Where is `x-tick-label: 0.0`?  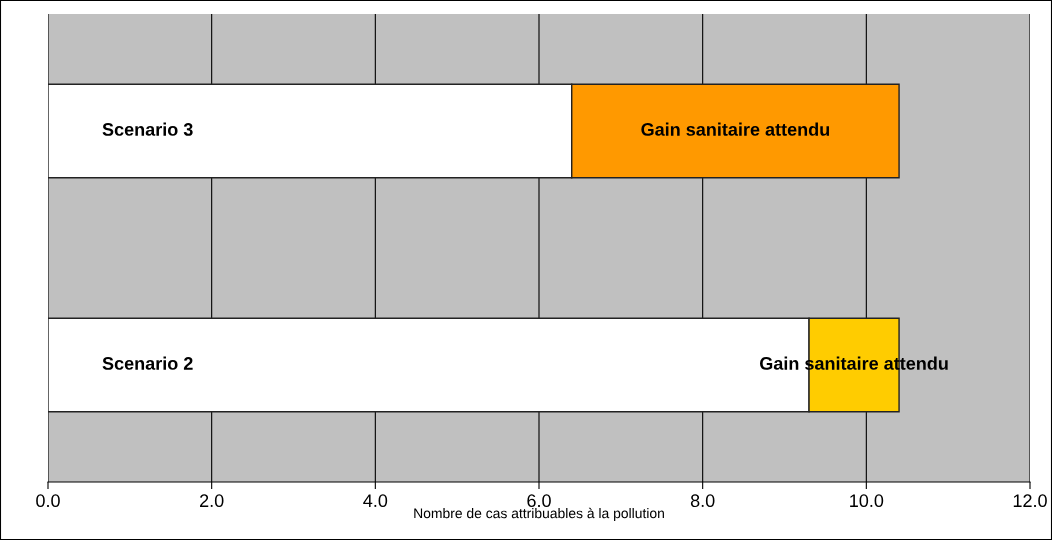
x-tick-label: 0.0 is located at coordinates (48, 501).